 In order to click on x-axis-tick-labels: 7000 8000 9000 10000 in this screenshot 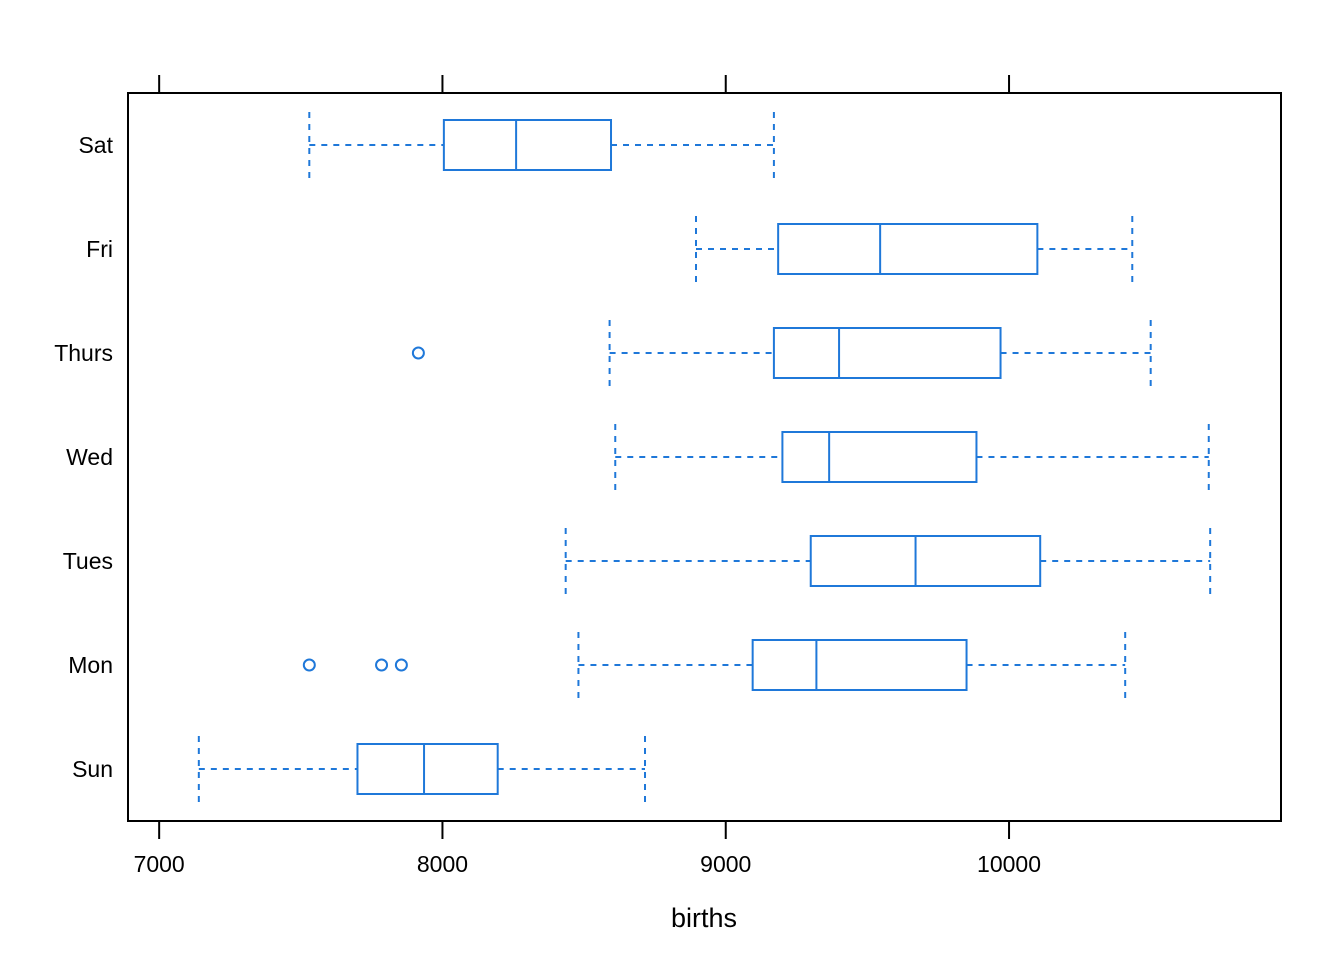, I will do `click(587, 864)`.